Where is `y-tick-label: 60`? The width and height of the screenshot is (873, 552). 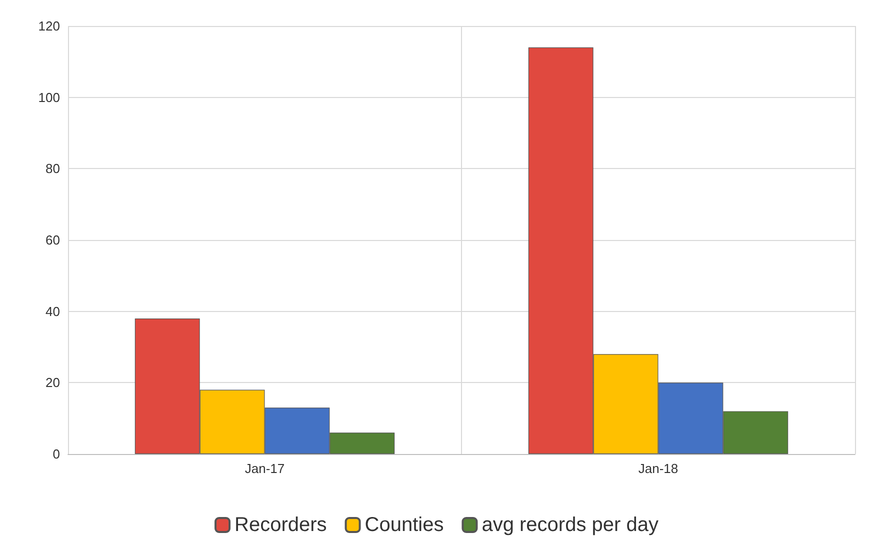
y-tick-label: 60 is located at coordinates (53, 240).